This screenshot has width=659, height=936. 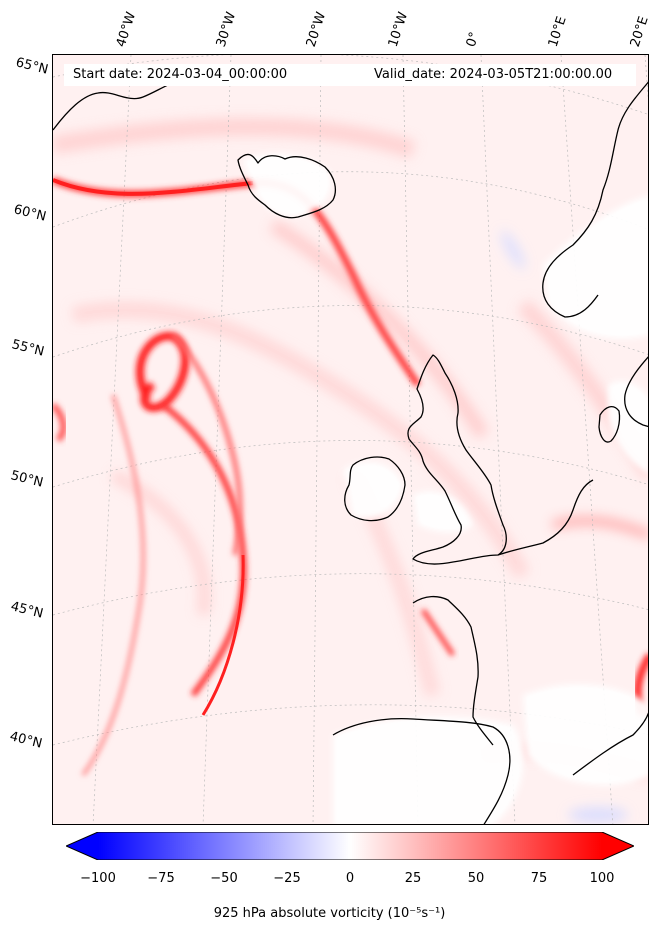 I want to click on lon-label-20w: 20°W, so click(x=316, y=29).